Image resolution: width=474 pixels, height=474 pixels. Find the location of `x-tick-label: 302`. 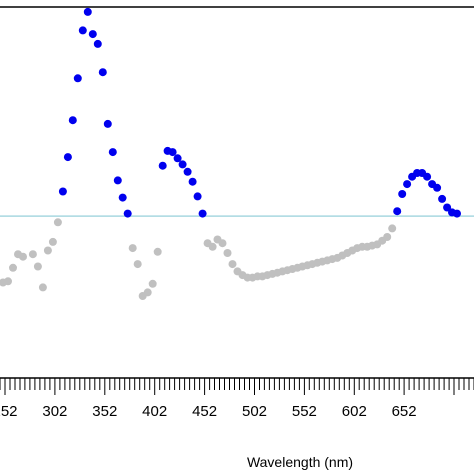

x-tick-label: 302 is located at coordinates (54, 411).